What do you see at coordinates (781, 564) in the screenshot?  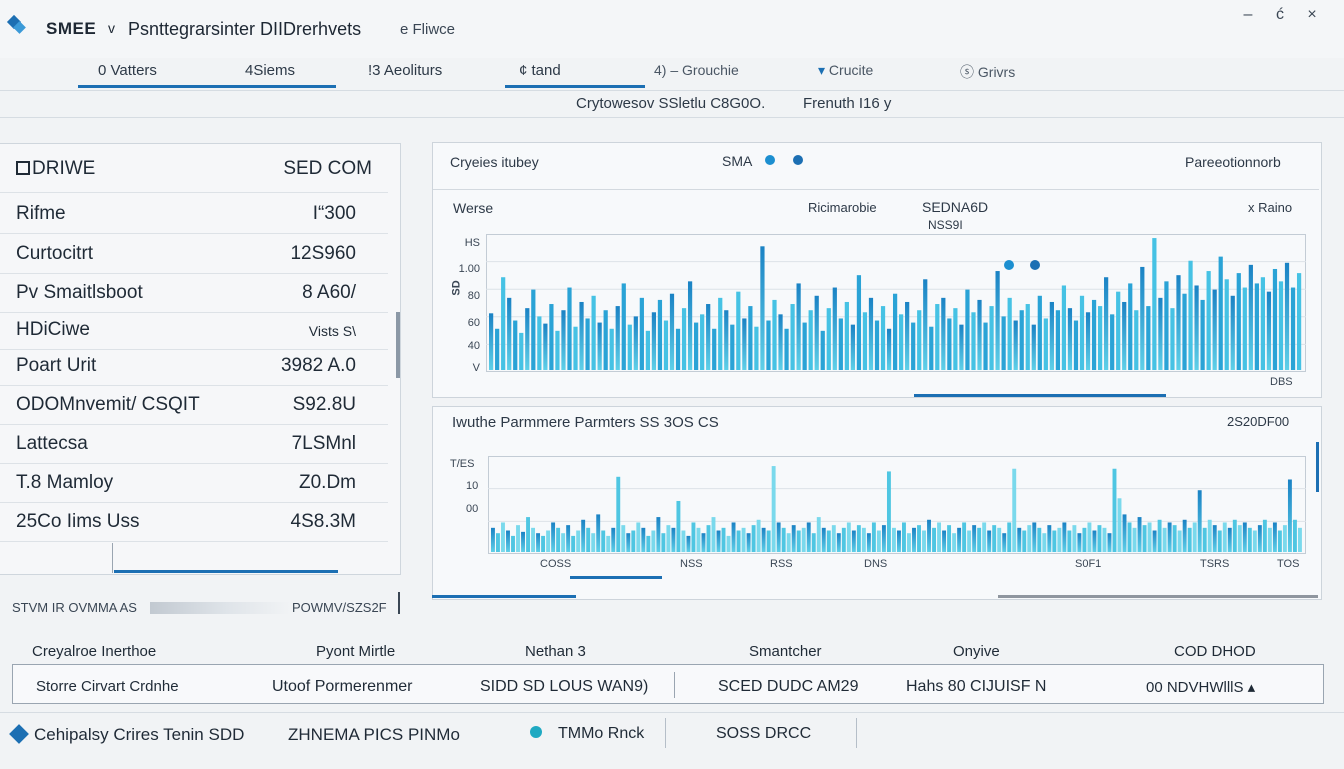 I see `chart2-x-tick: RSS` at bounding box center [781, 564].